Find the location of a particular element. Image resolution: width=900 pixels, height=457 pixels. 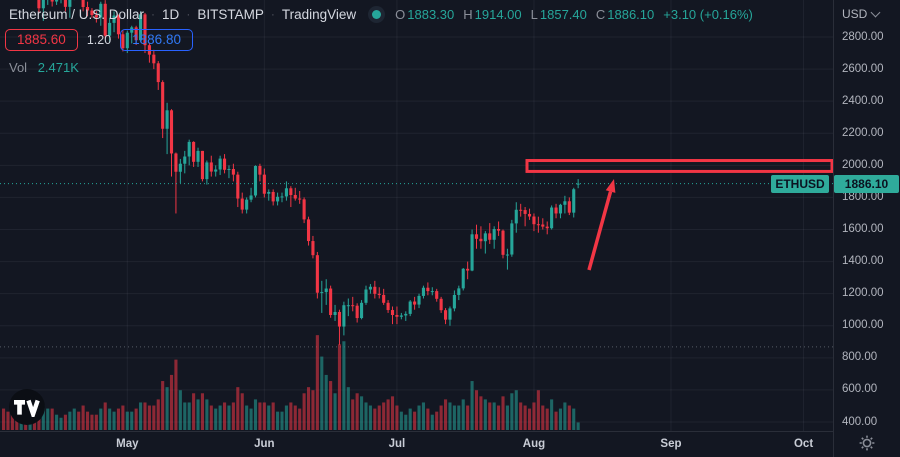

axis-settings-gear is located at coordinates (867, 445).